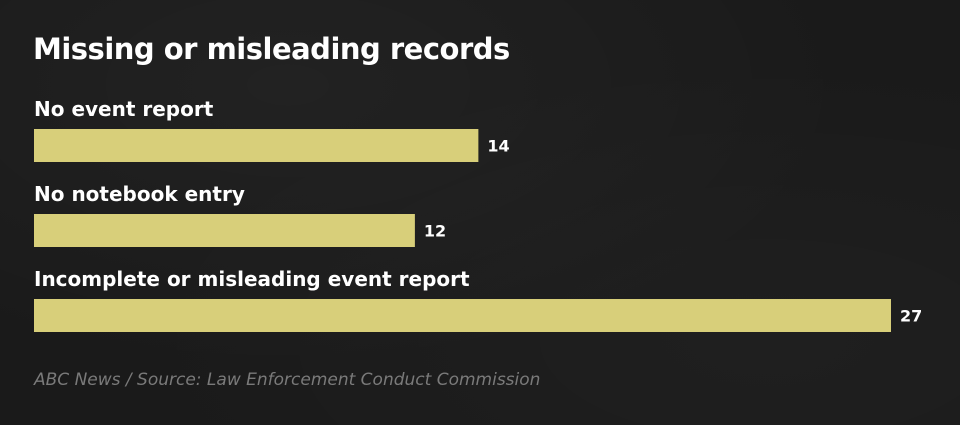 Image resolution: width=960 pixels, height=425 pixels. Describe the element at coordinates (498, 146) in the screenshot. I see `bar-value-label: 14` at that location.